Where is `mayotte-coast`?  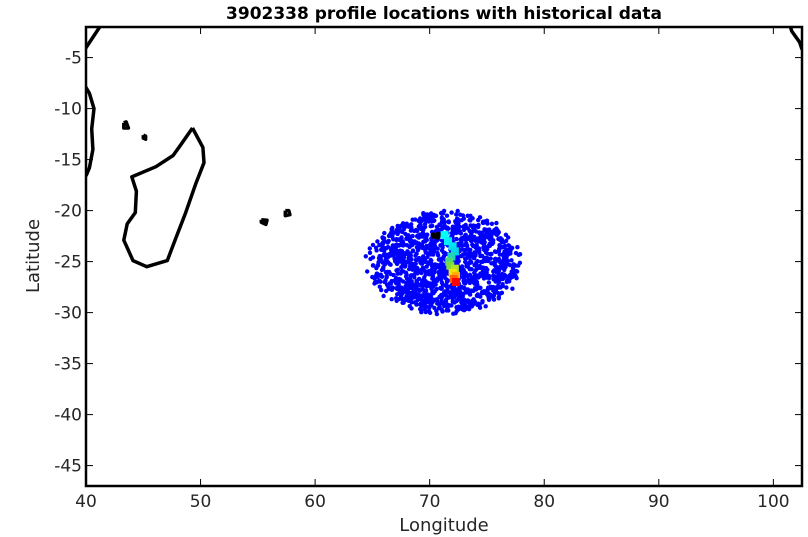 mayotte-coast is located at coordinates (144, 137).